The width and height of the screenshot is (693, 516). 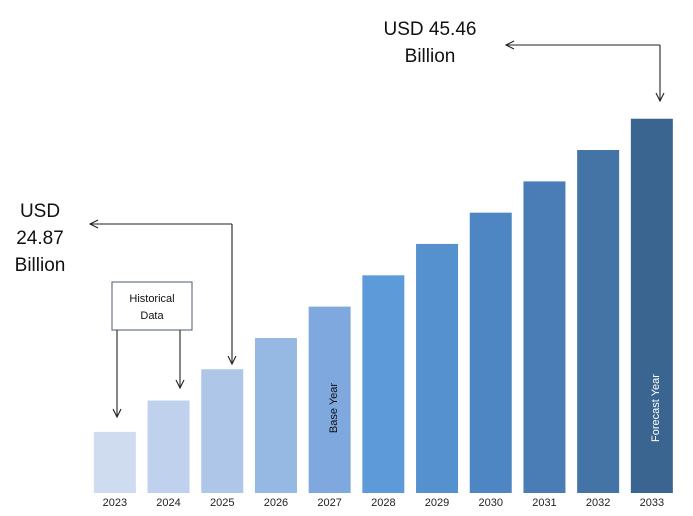 I want to click on x-tick-label: 2024, so click(x=168, y=503).